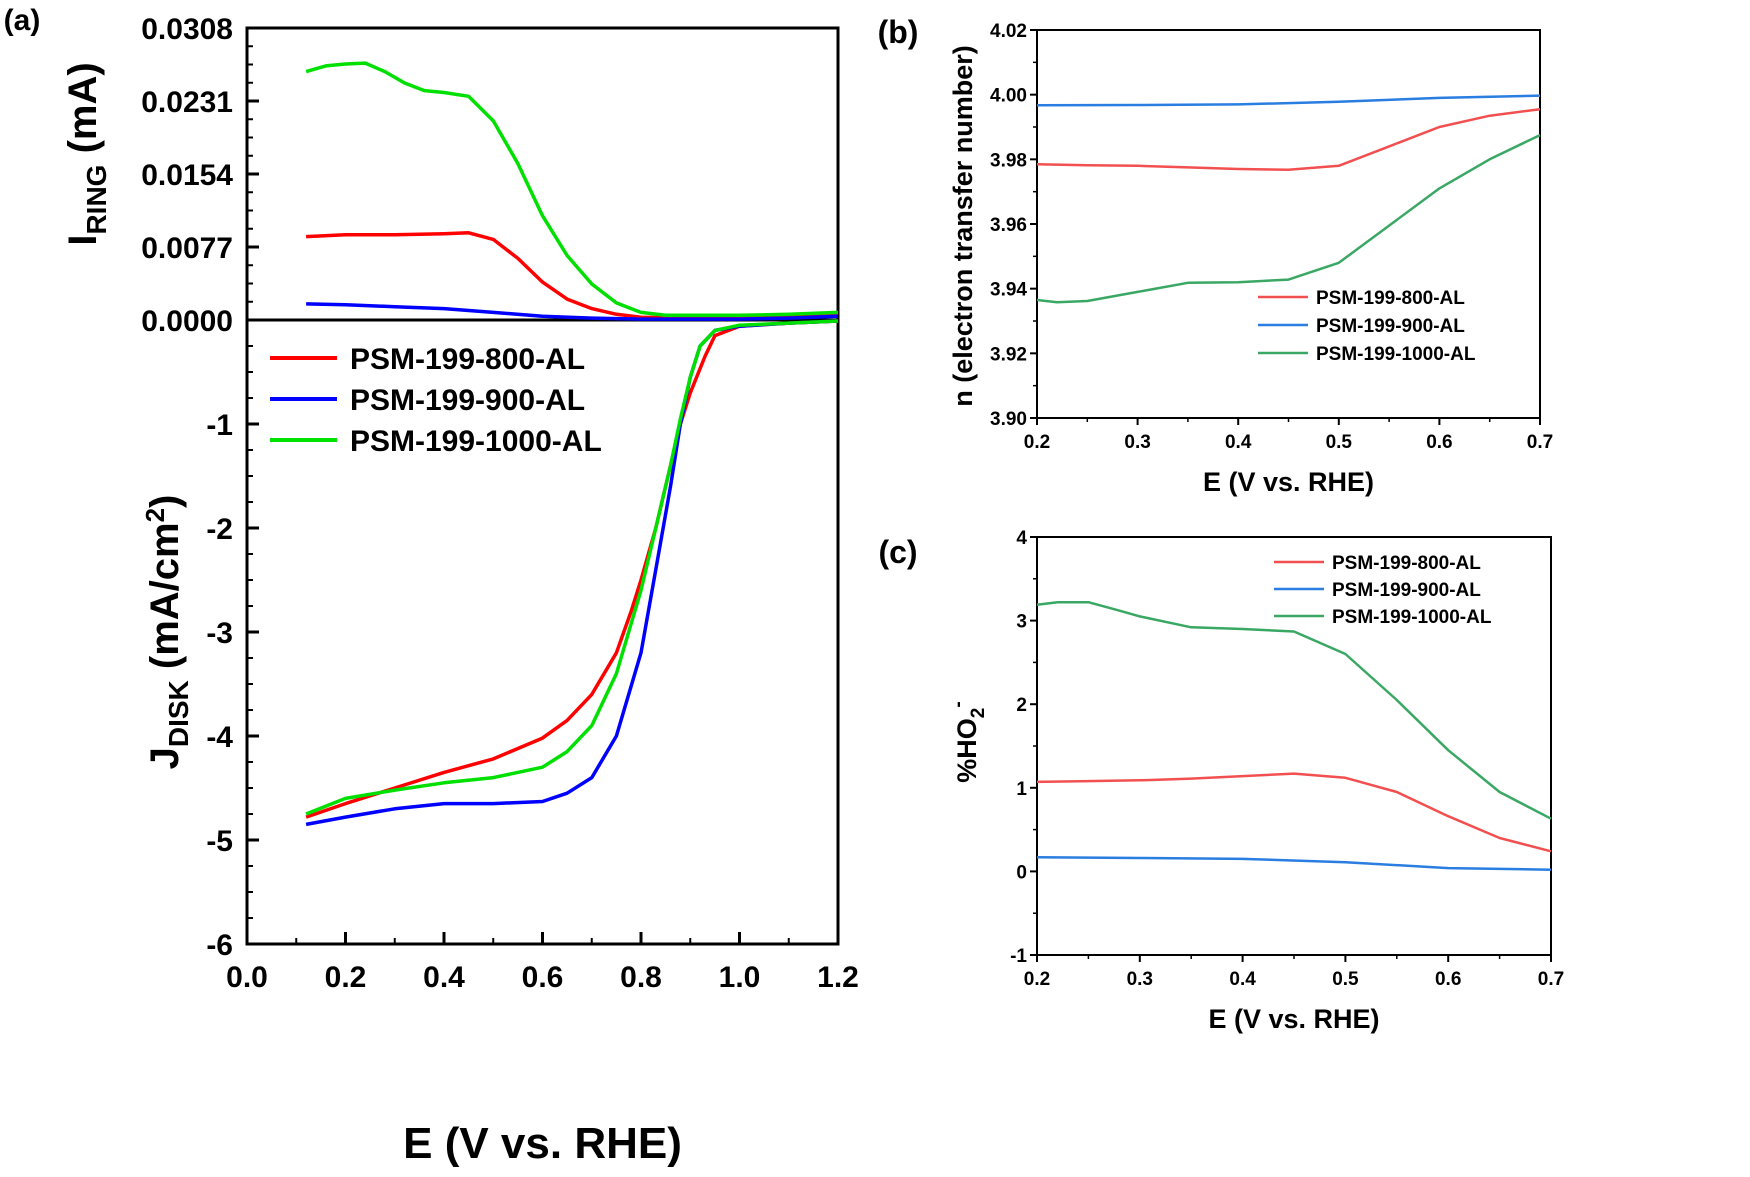 The width and height of the screenshot is (1750, 1177). I want to click on disk-y-axis-title-sub: DISK, so click(178, 713).